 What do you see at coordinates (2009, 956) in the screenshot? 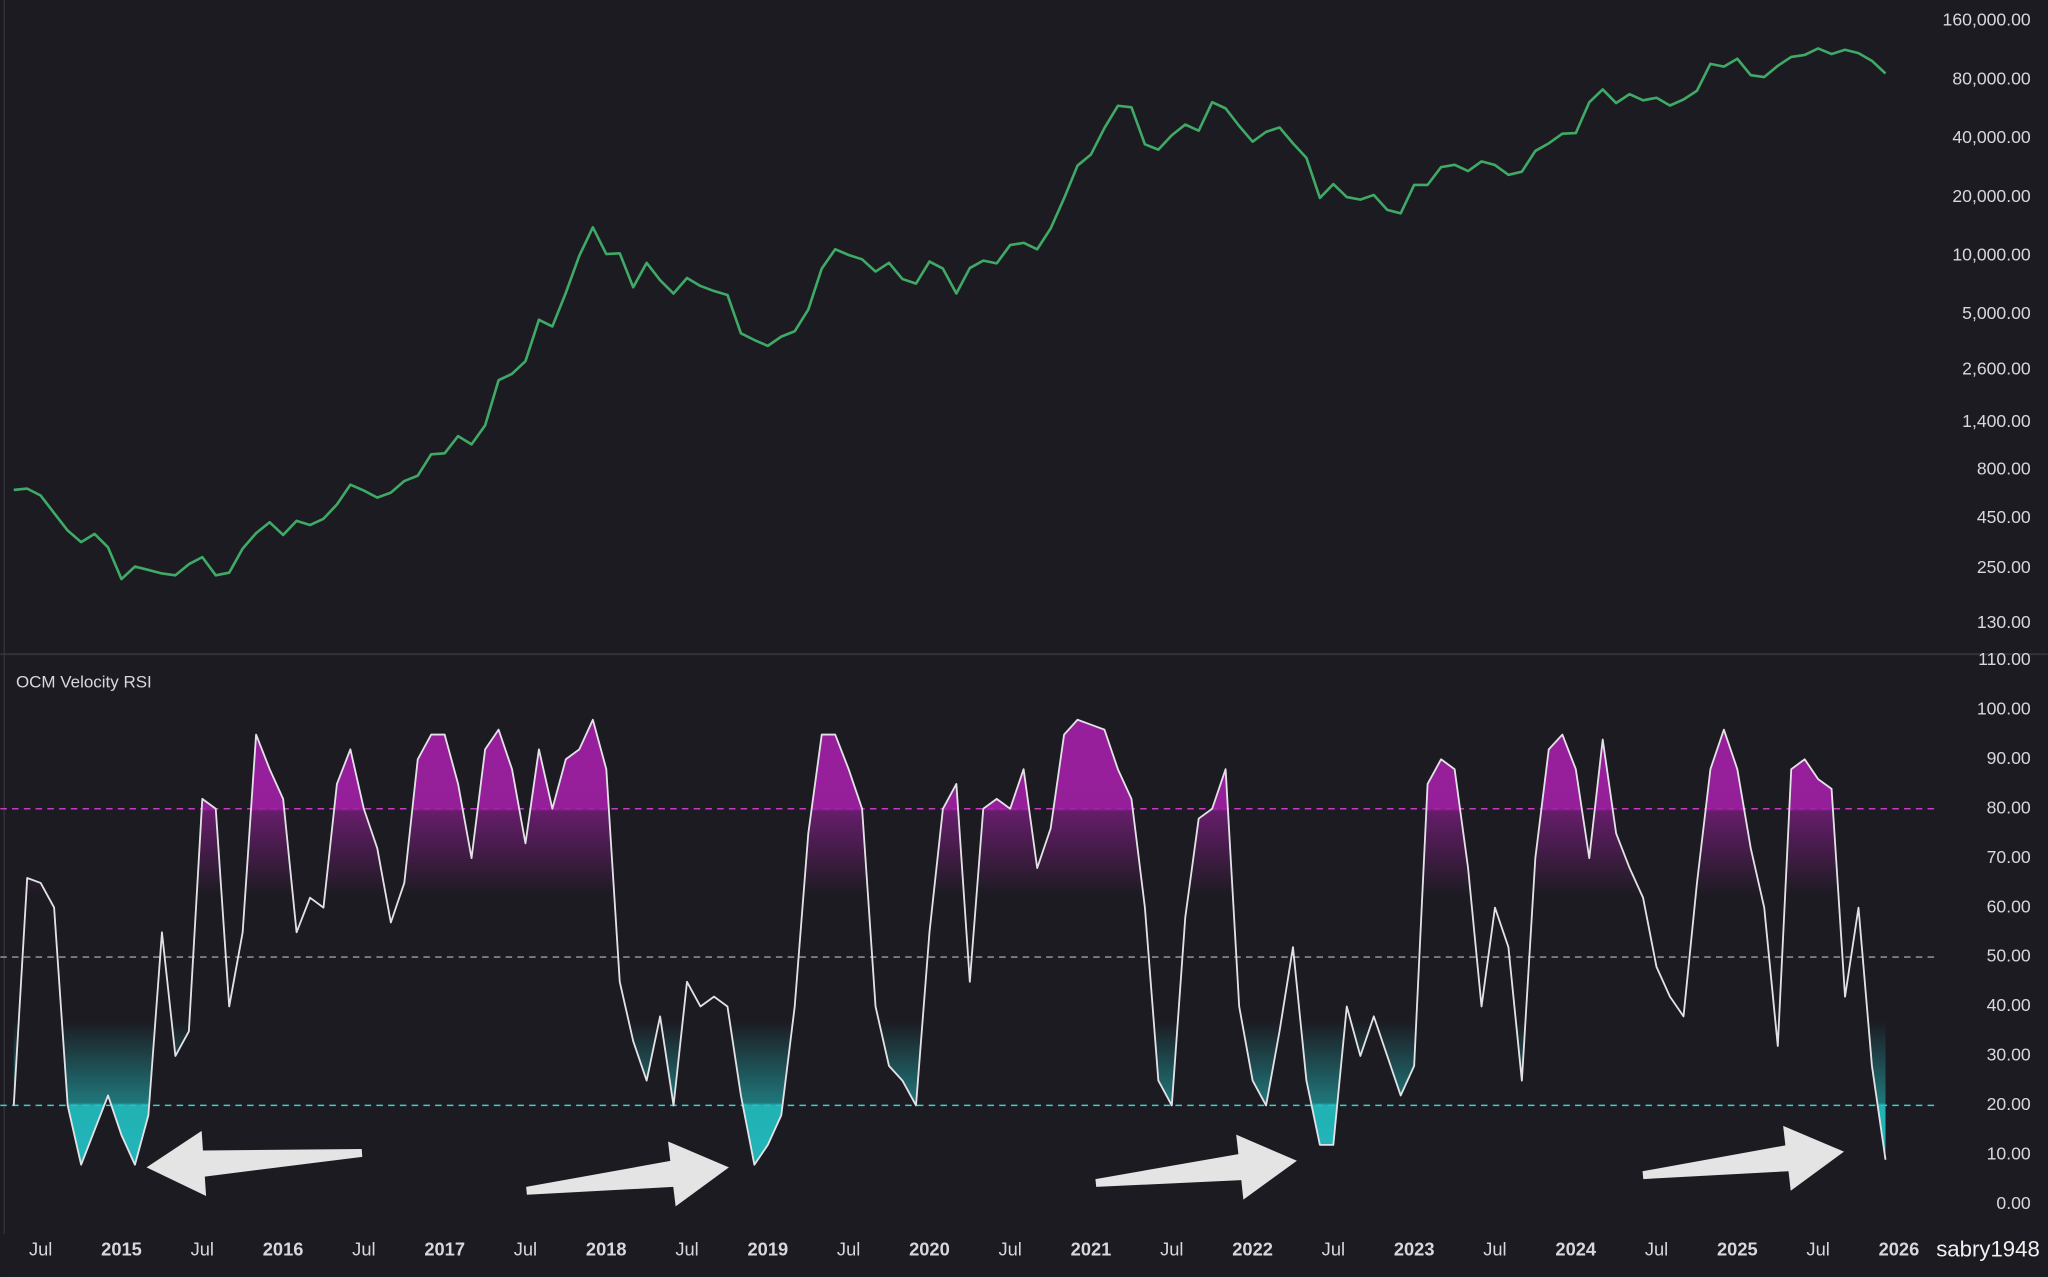
I see `y-tick-label: 50.00` at bounding box center [2009, 956].